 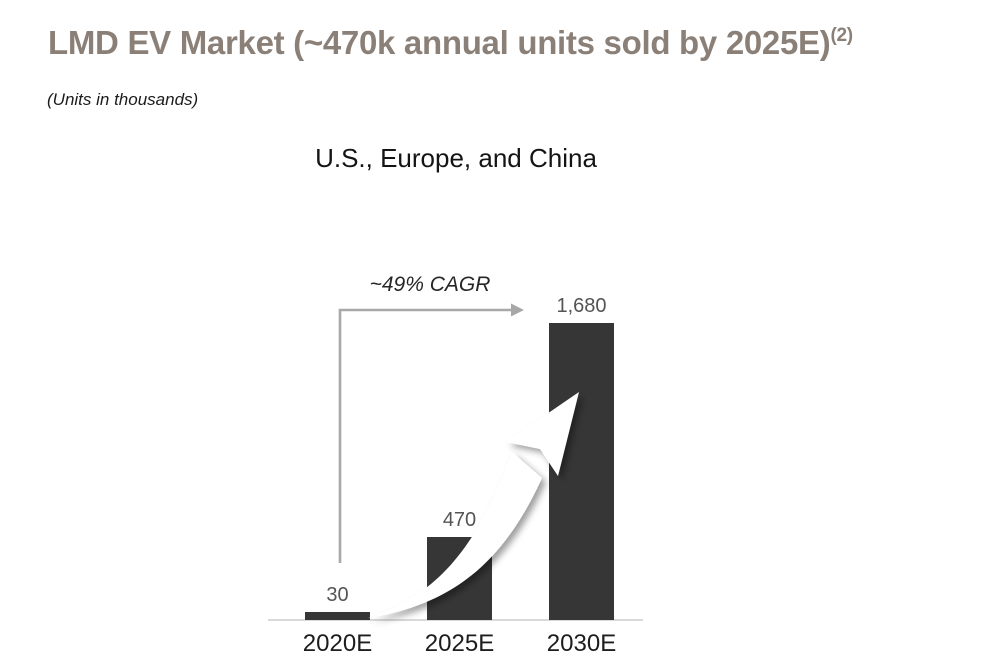 What do you see at coordinates (337, 643) in the screenshot?
I see `x-tick-2020e: 2020E` at bounding box center [337, 643].